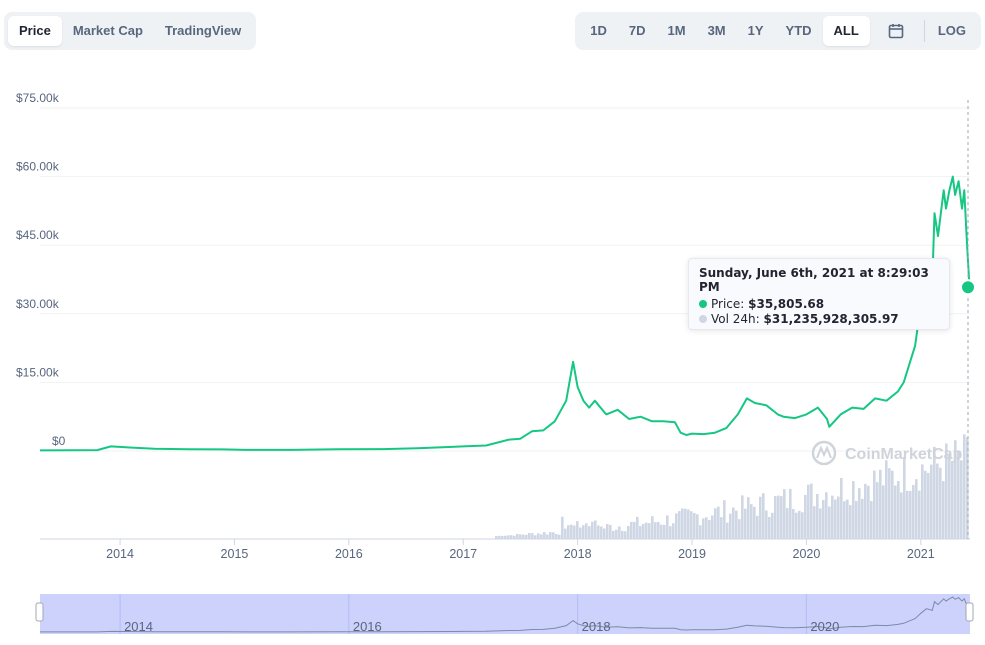  I want to click on y-tick-label: $30.00k, so click(38, 304).